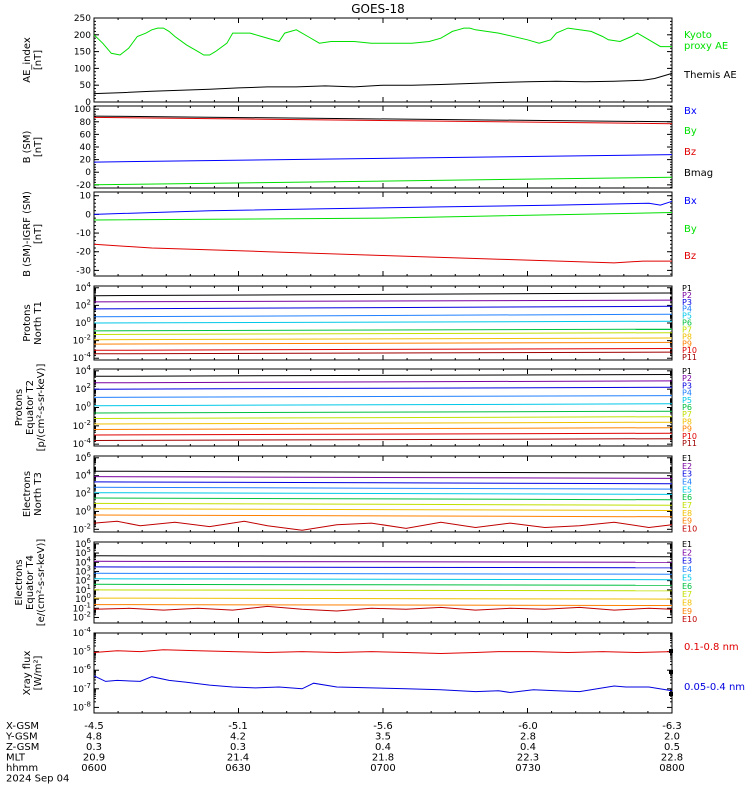 This screenshot has height=800, width=750. Describe the element at coordinates (527, 768) in the screenshot. I see `ephemeris-value: 0730` at that location.